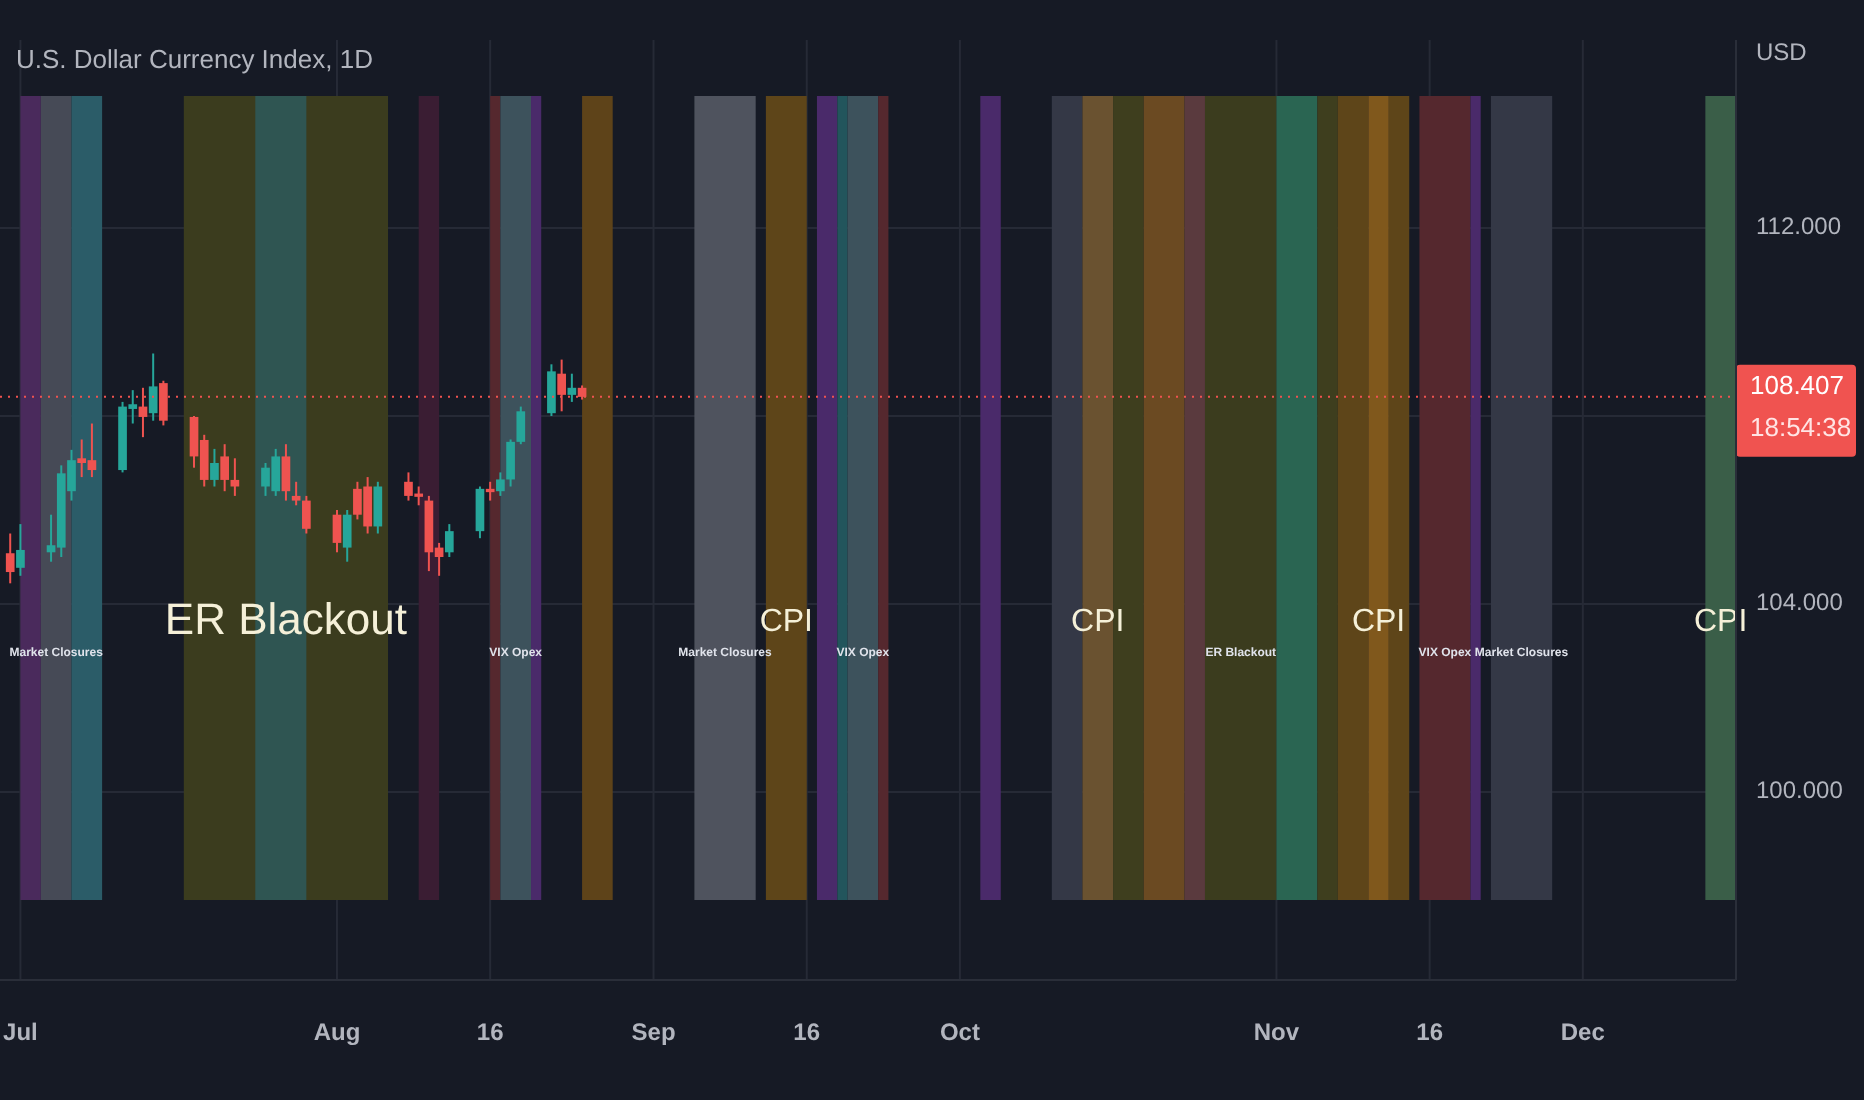 Image resolution: width=1864 pixels, height=1100 pixels. Describe the element at coordinates (1800, 790) in the screenshot. I see `y-tick-label: 100.000` at that location.